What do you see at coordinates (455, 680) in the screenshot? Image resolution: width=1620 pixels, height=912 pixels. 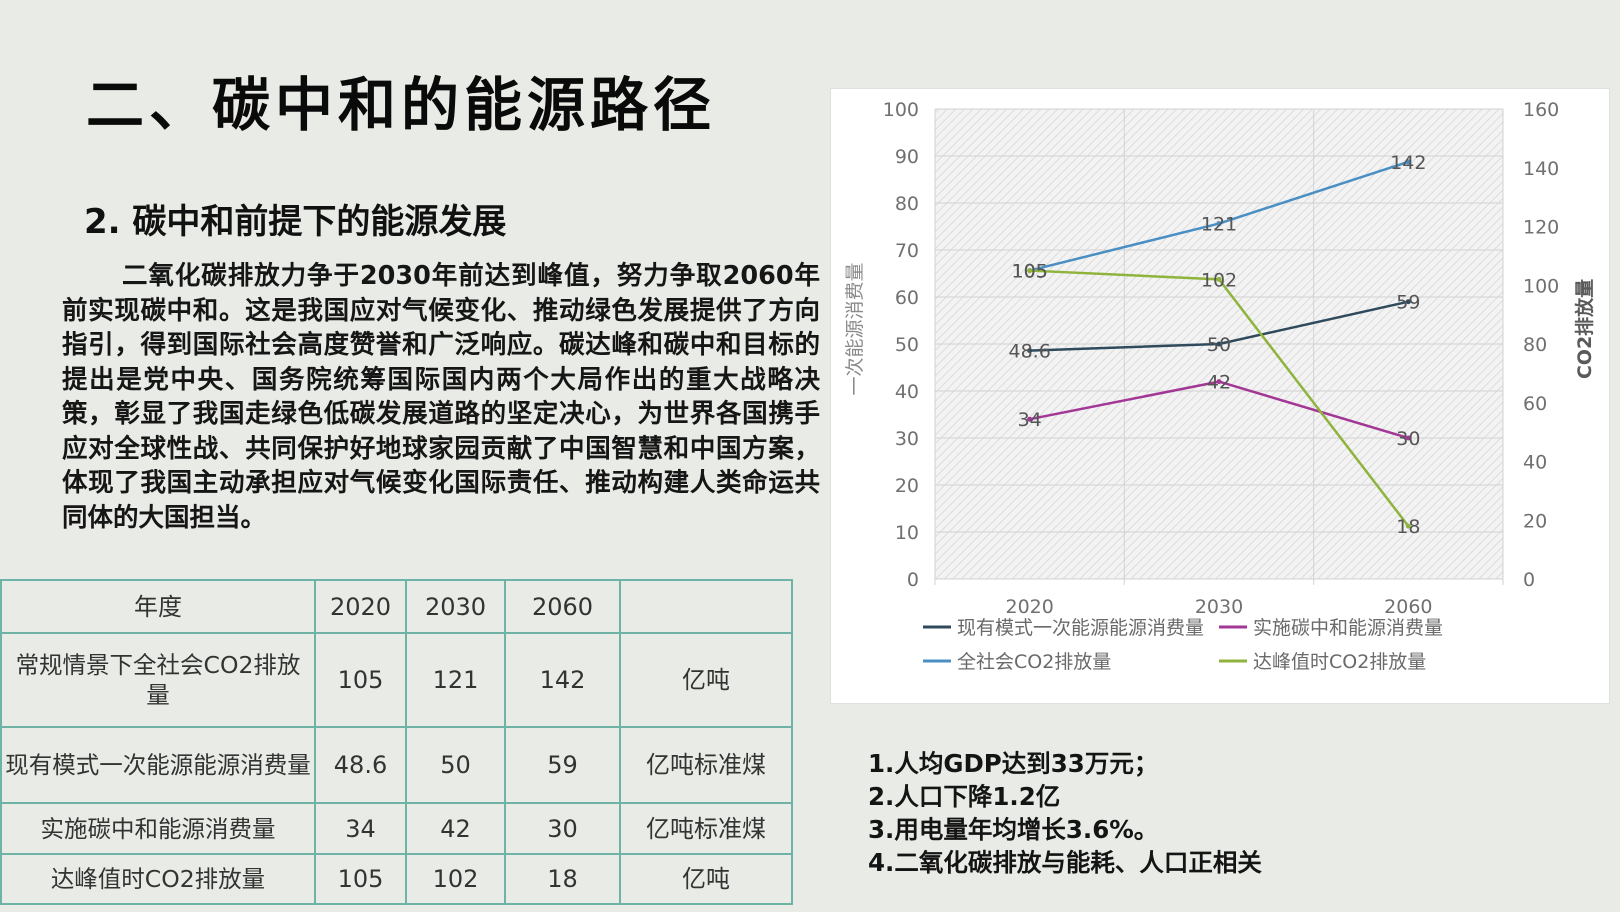 I see `table-cell: 121` at bounding box center [455, 680].